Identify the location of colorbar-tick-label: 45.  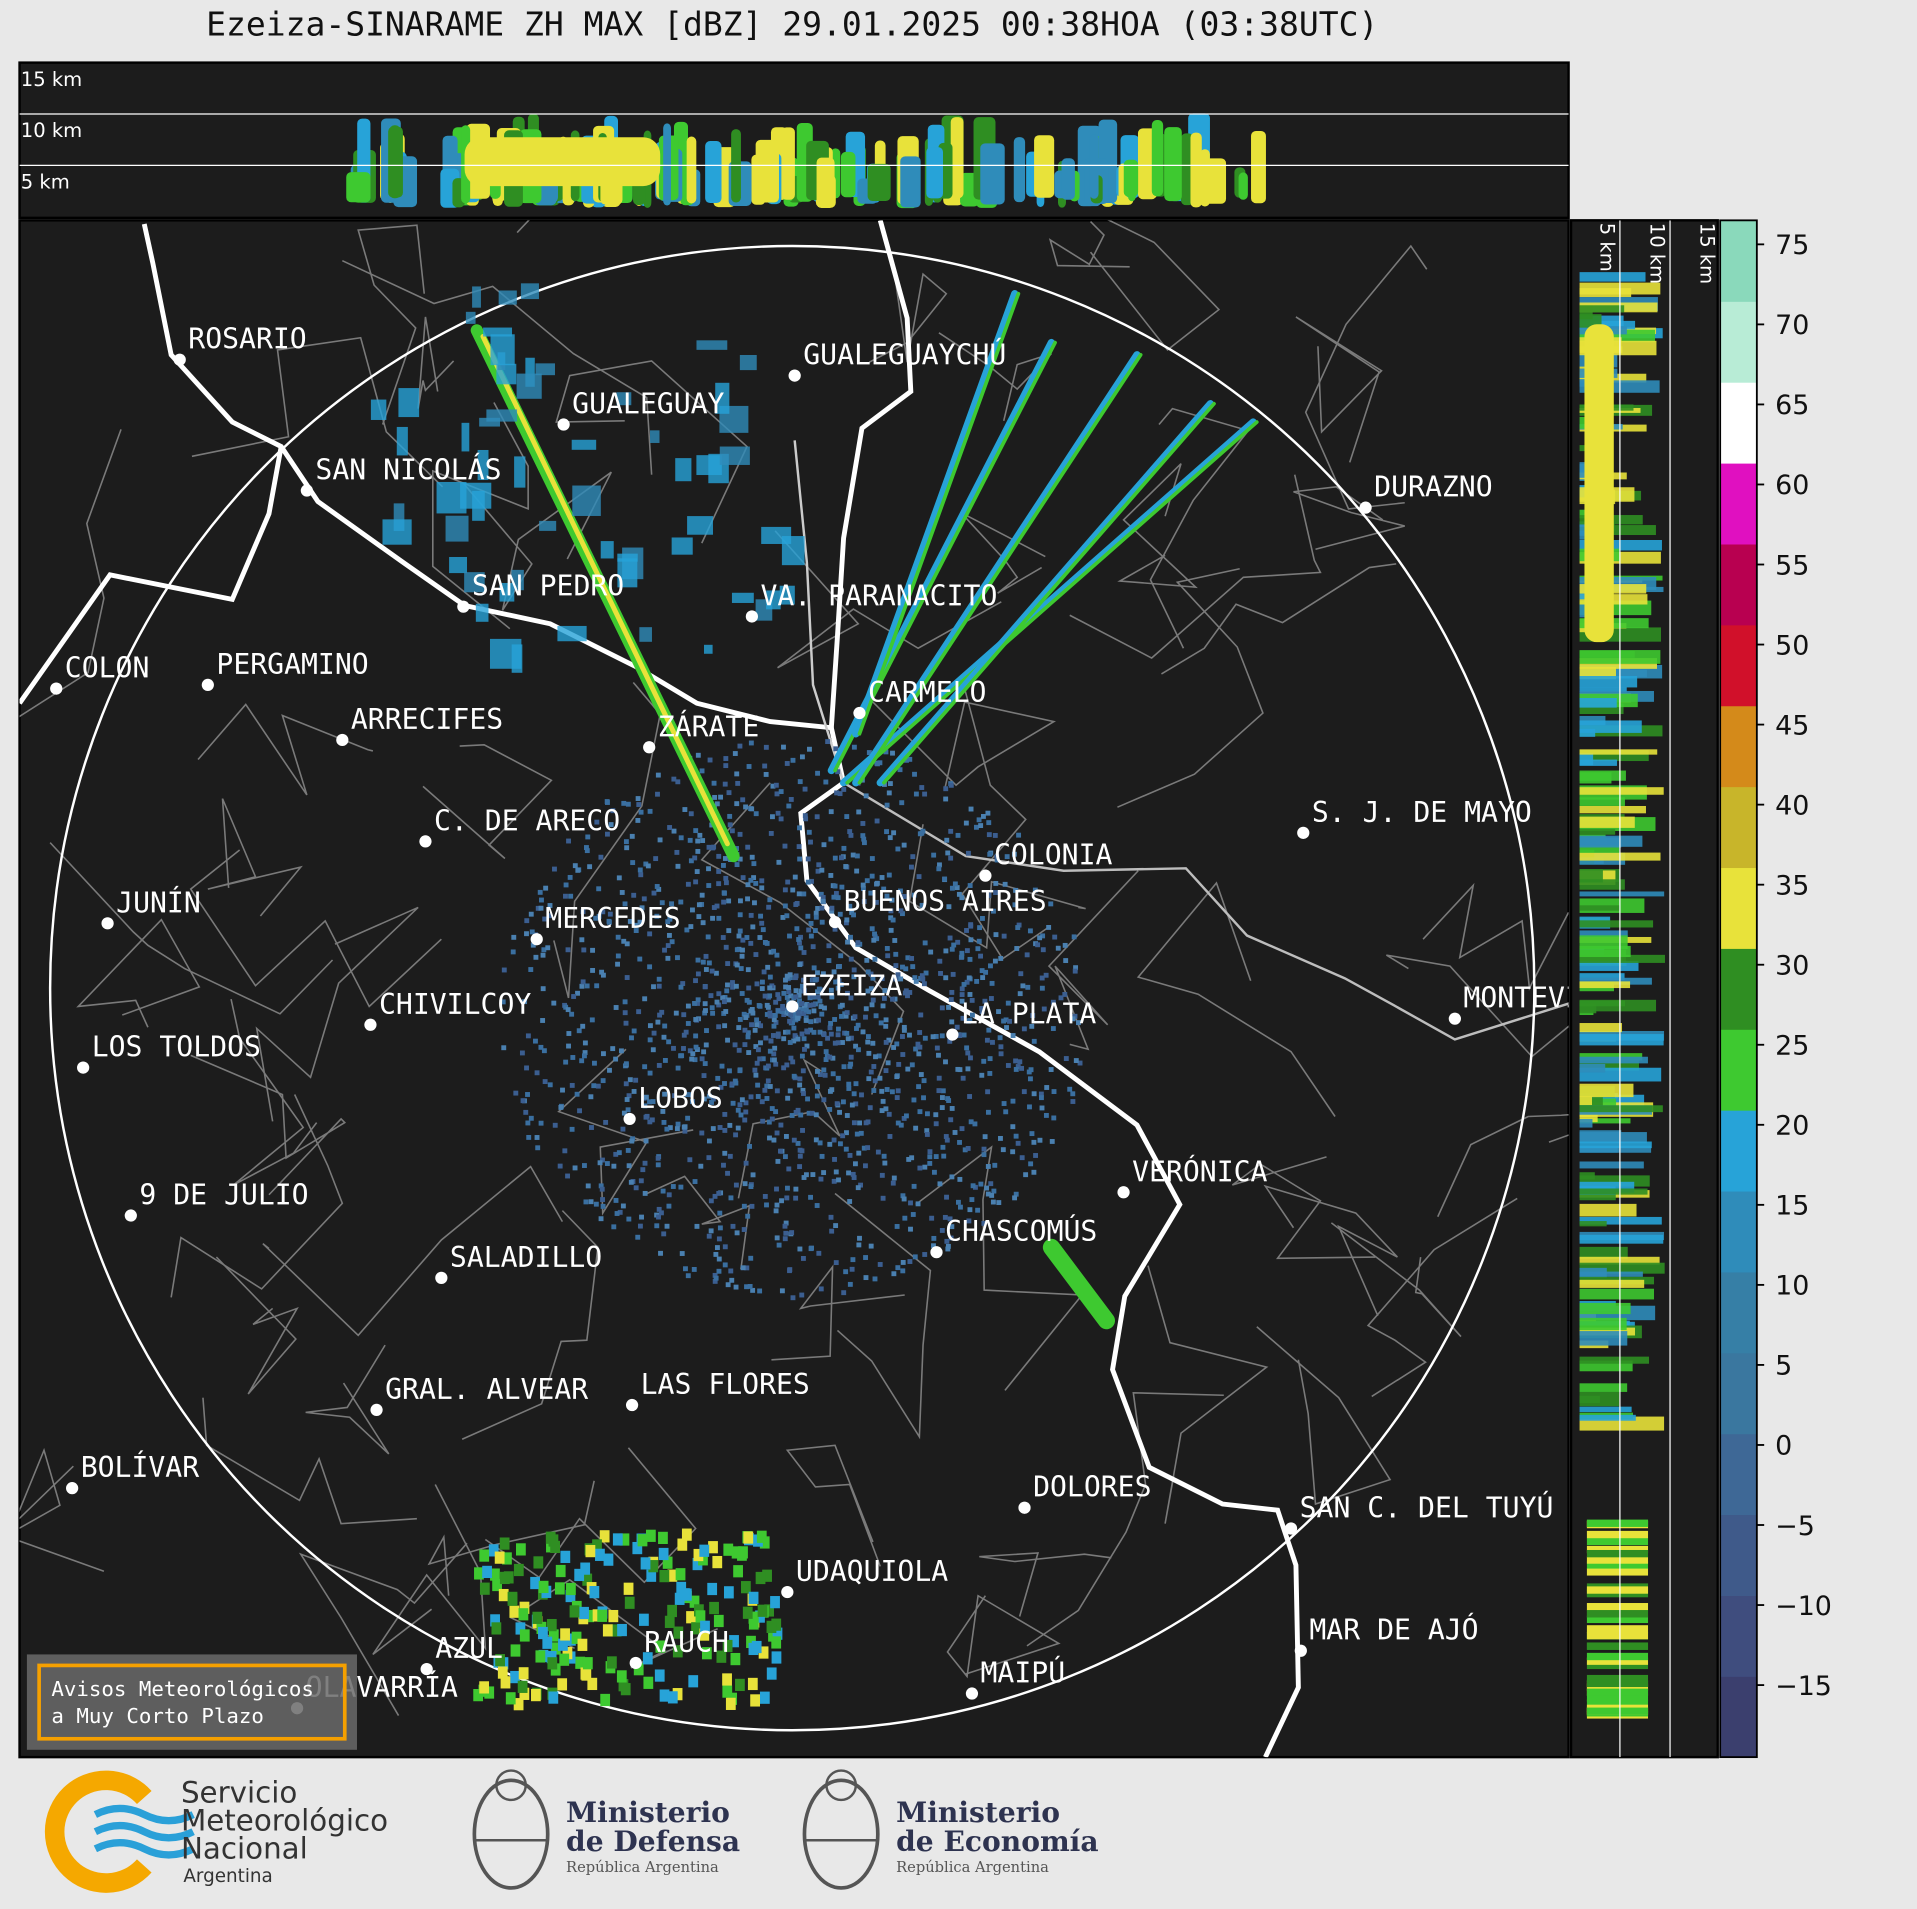
(1792, 725).